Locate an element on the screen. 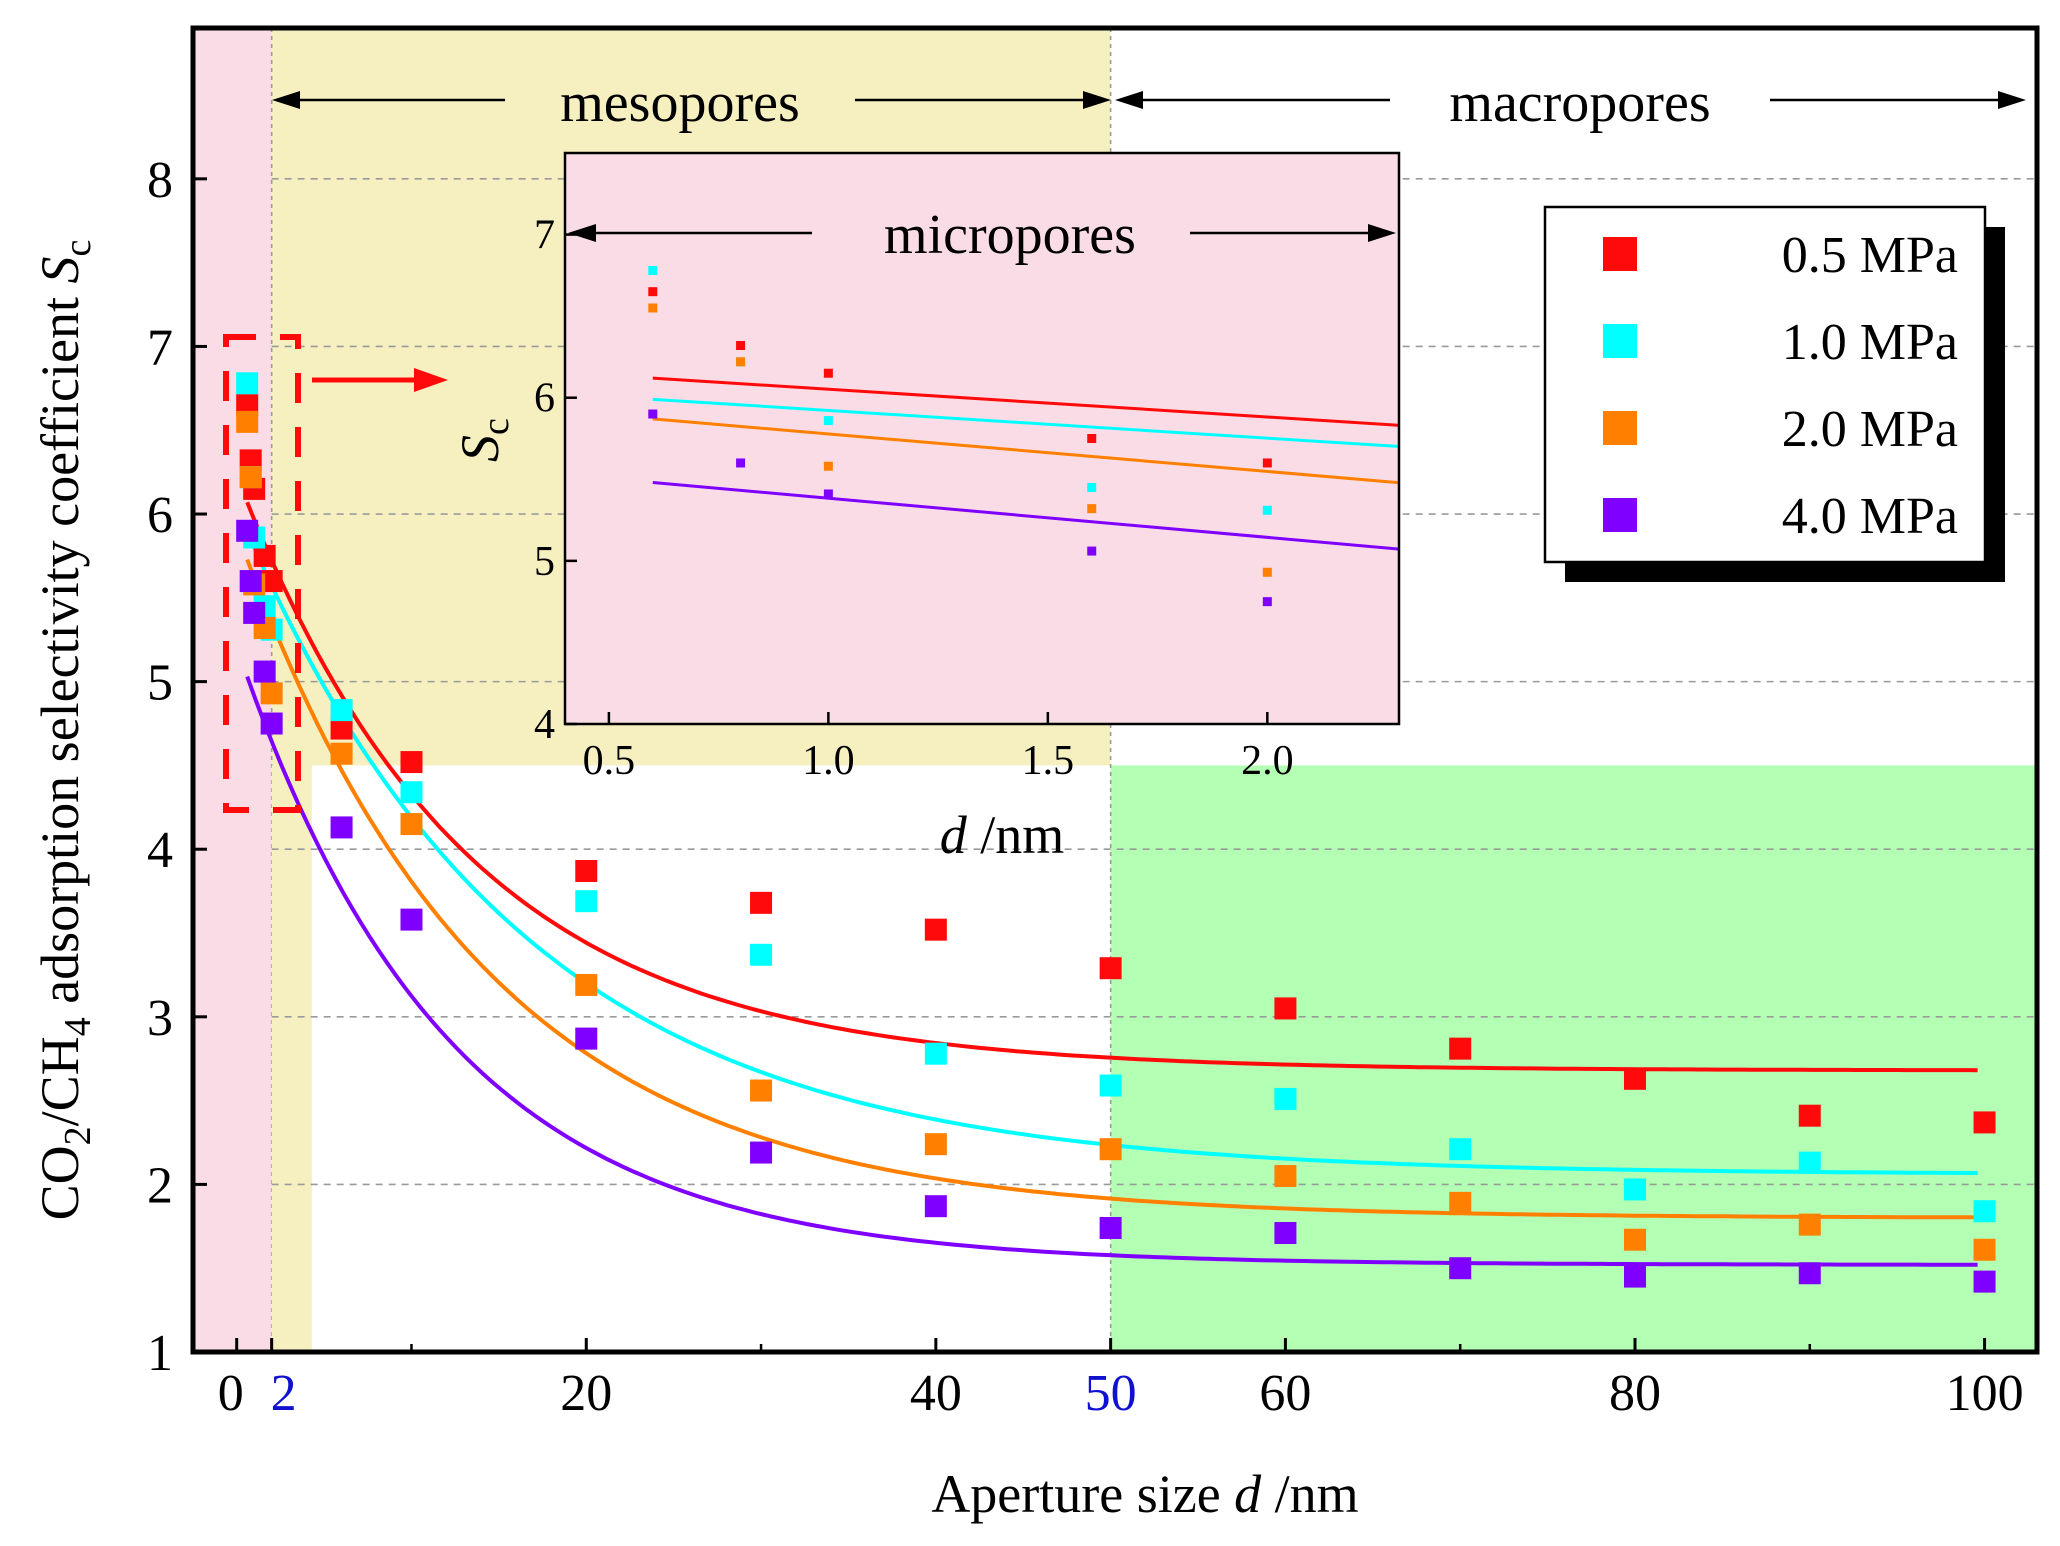 Image resolution: width=2060 pixels, height=1546 pixels. y-tick-label: 1 is located at coordinates (160, 1353).